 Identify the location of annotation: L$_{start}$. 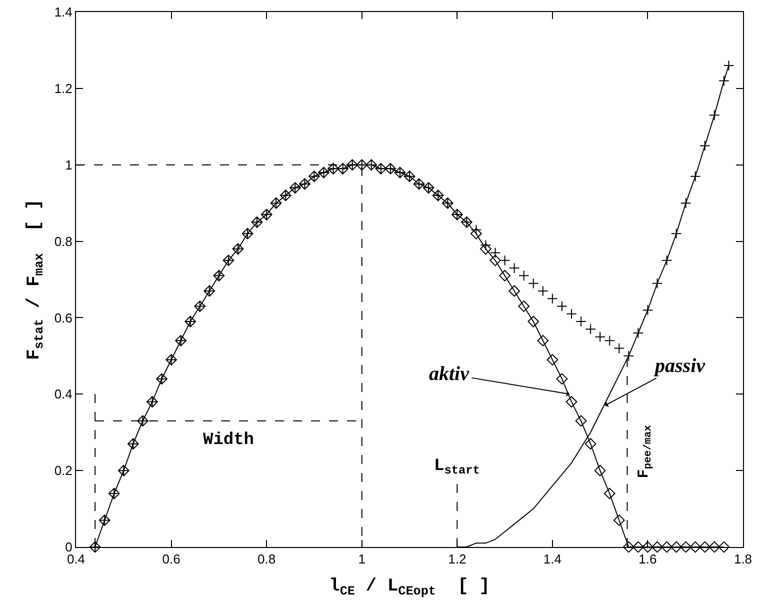
(457, 467).